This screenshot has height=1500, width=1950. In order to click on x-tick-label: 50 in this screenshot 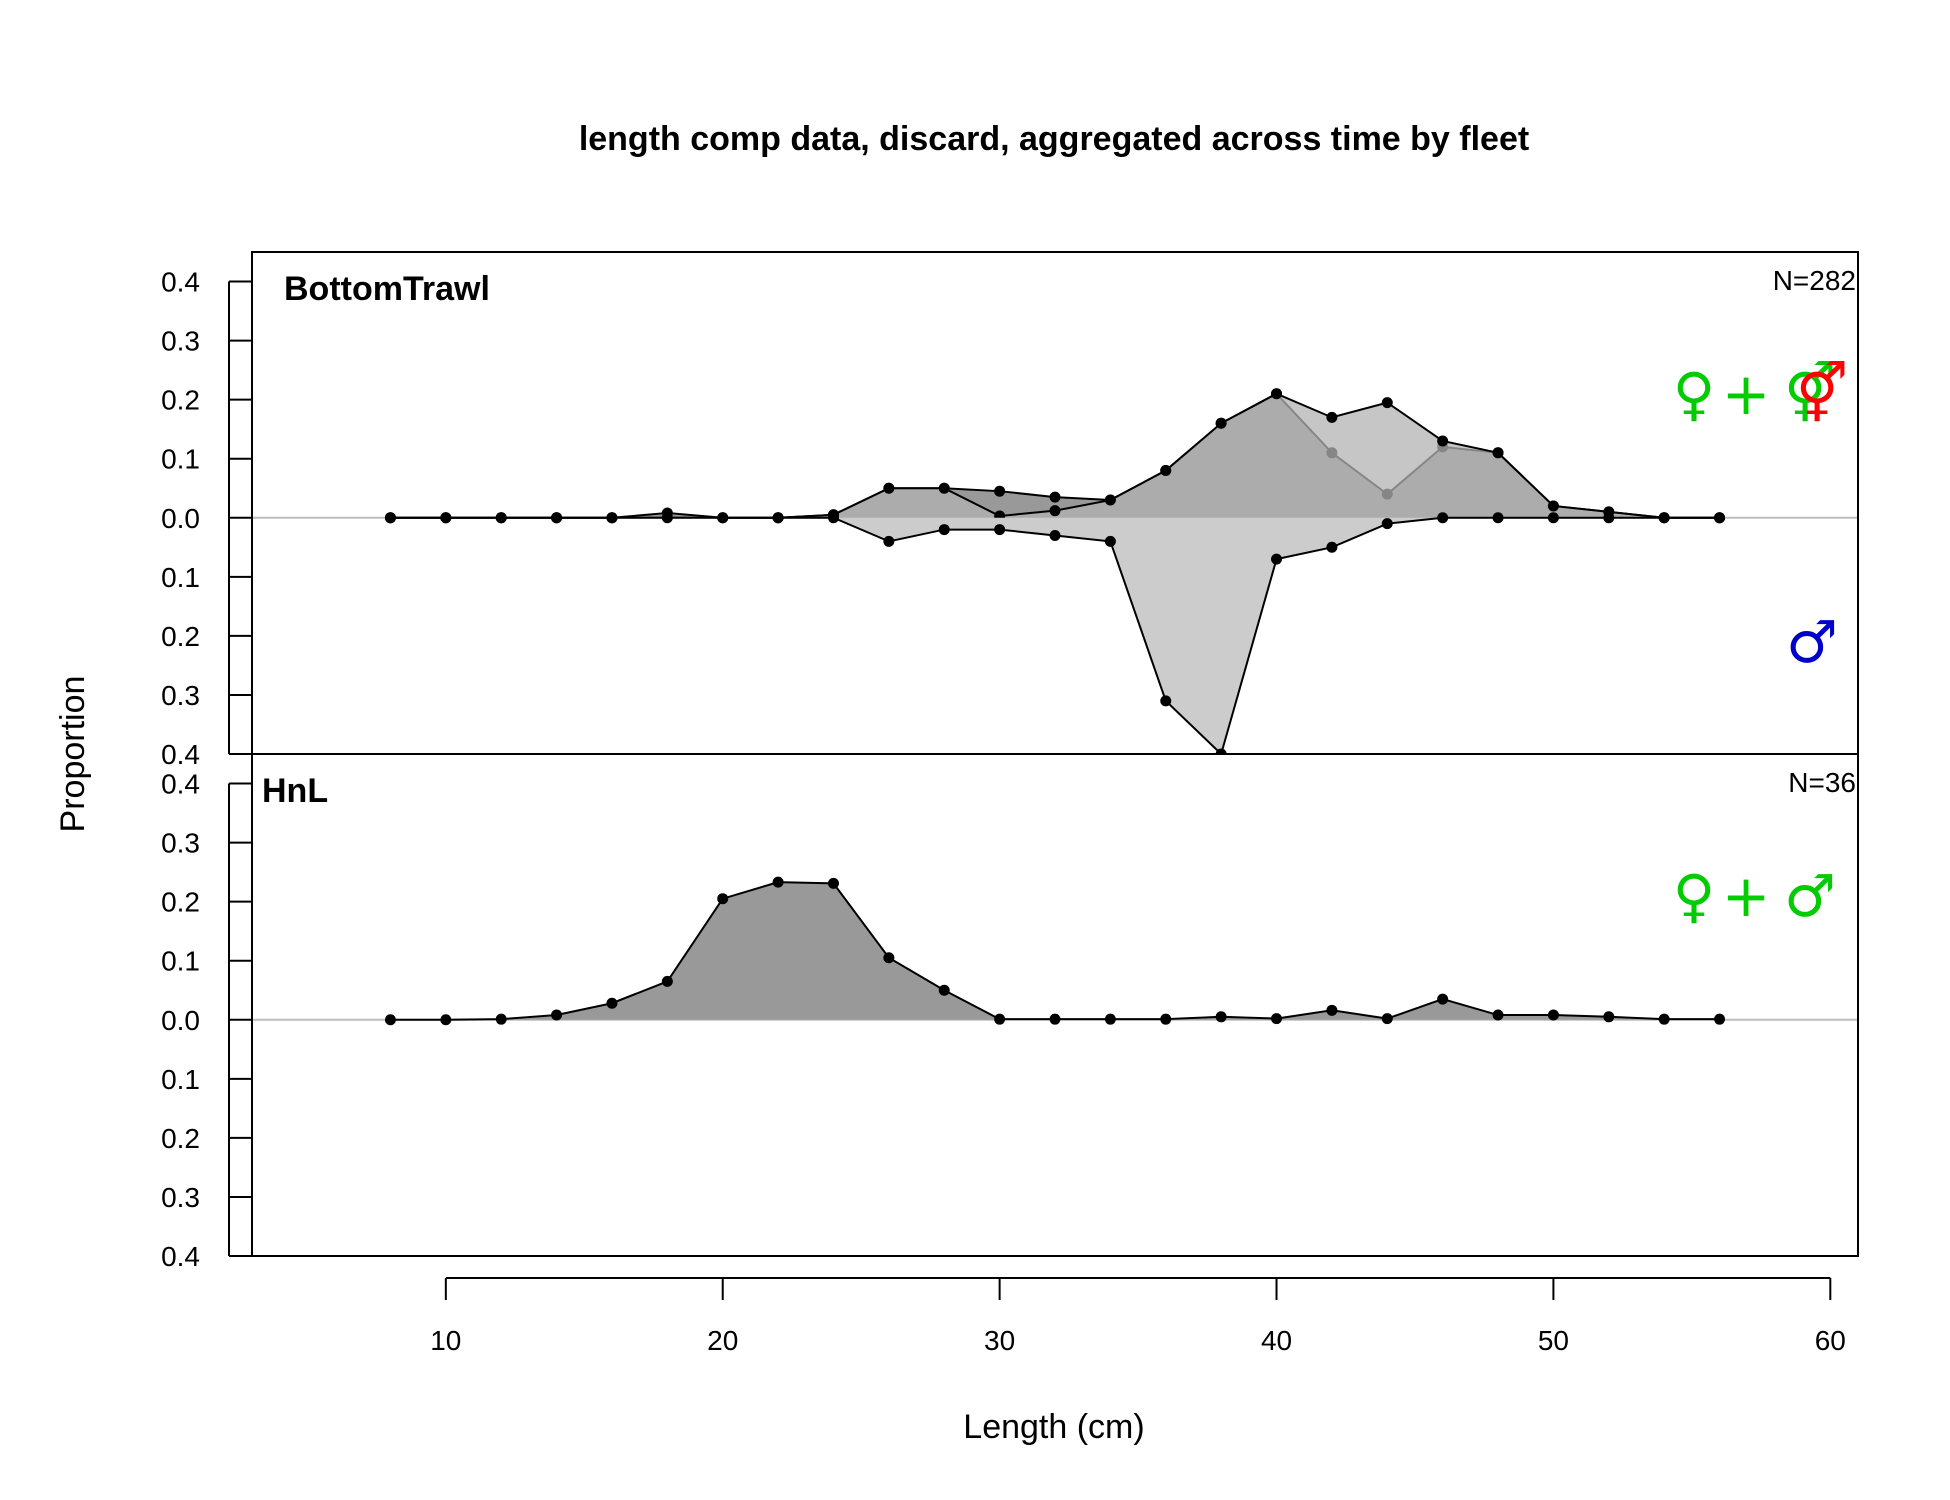, I will do `click(1553, 1340)`.